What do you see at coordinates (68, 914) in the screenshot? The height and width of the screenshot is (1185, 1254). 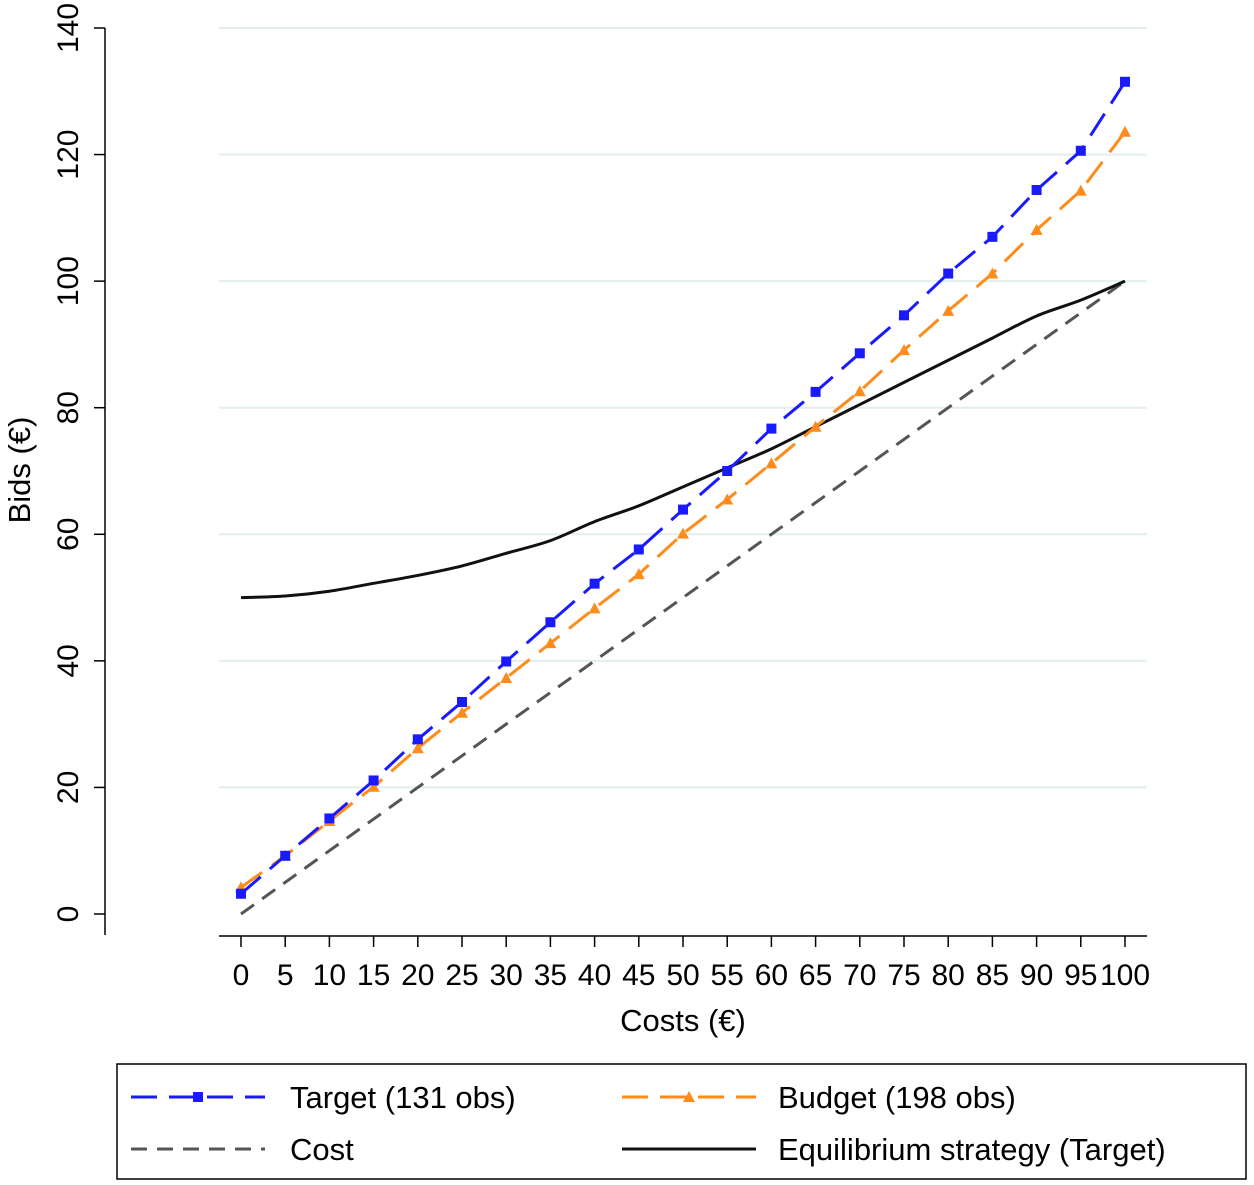 I see `y-tick-label: 0` at bounding box center [68, 914].